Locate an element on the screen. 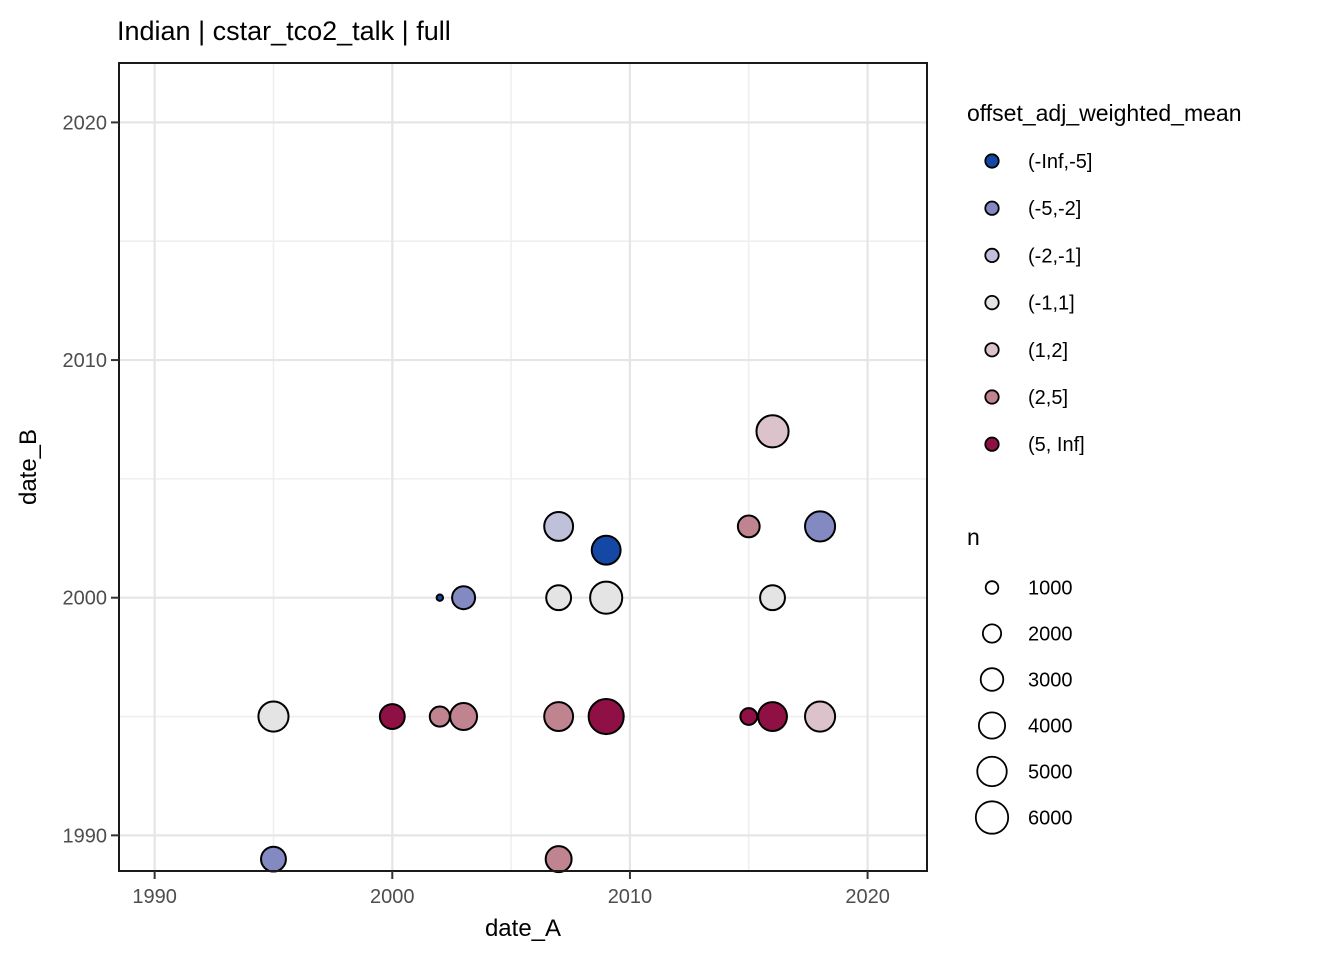 This screenshot has height=965, width=1344. color-legend-item: (-5,-2] is located at coordinates (1032, 209).